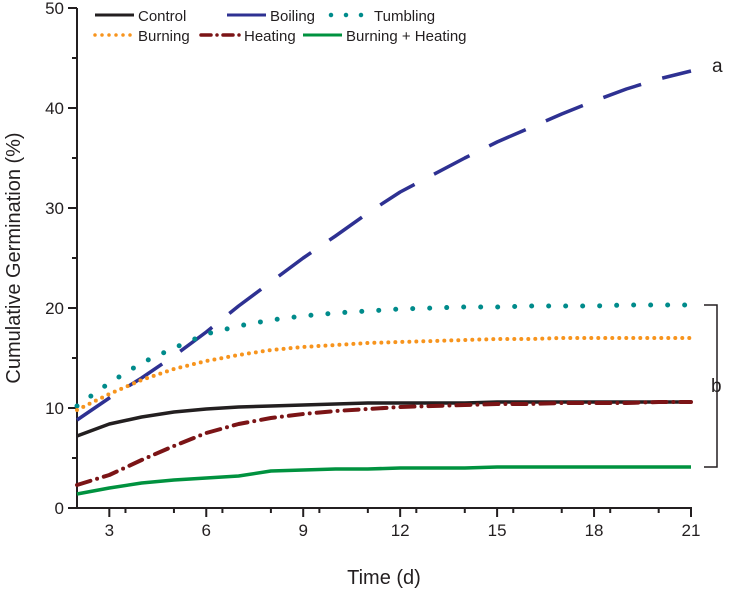 The height and width of the screenshot is (605, 751). I want to click on x-tick-label: 21, so click(691, 530).